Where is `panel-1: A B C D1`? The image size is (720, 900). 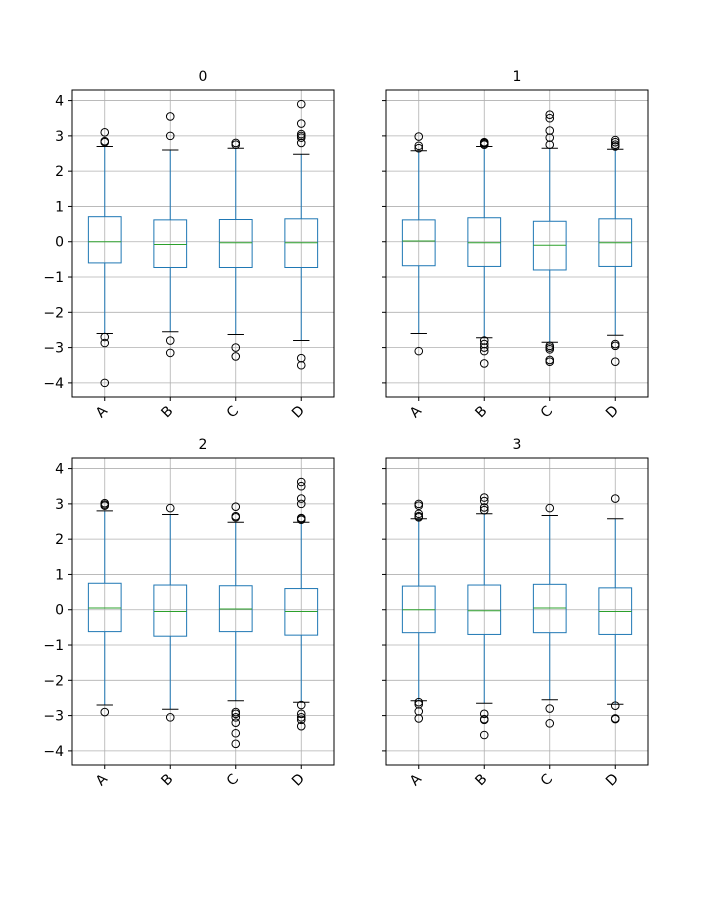
panel-1: A B C D1 is located at coordinates (515, 245).